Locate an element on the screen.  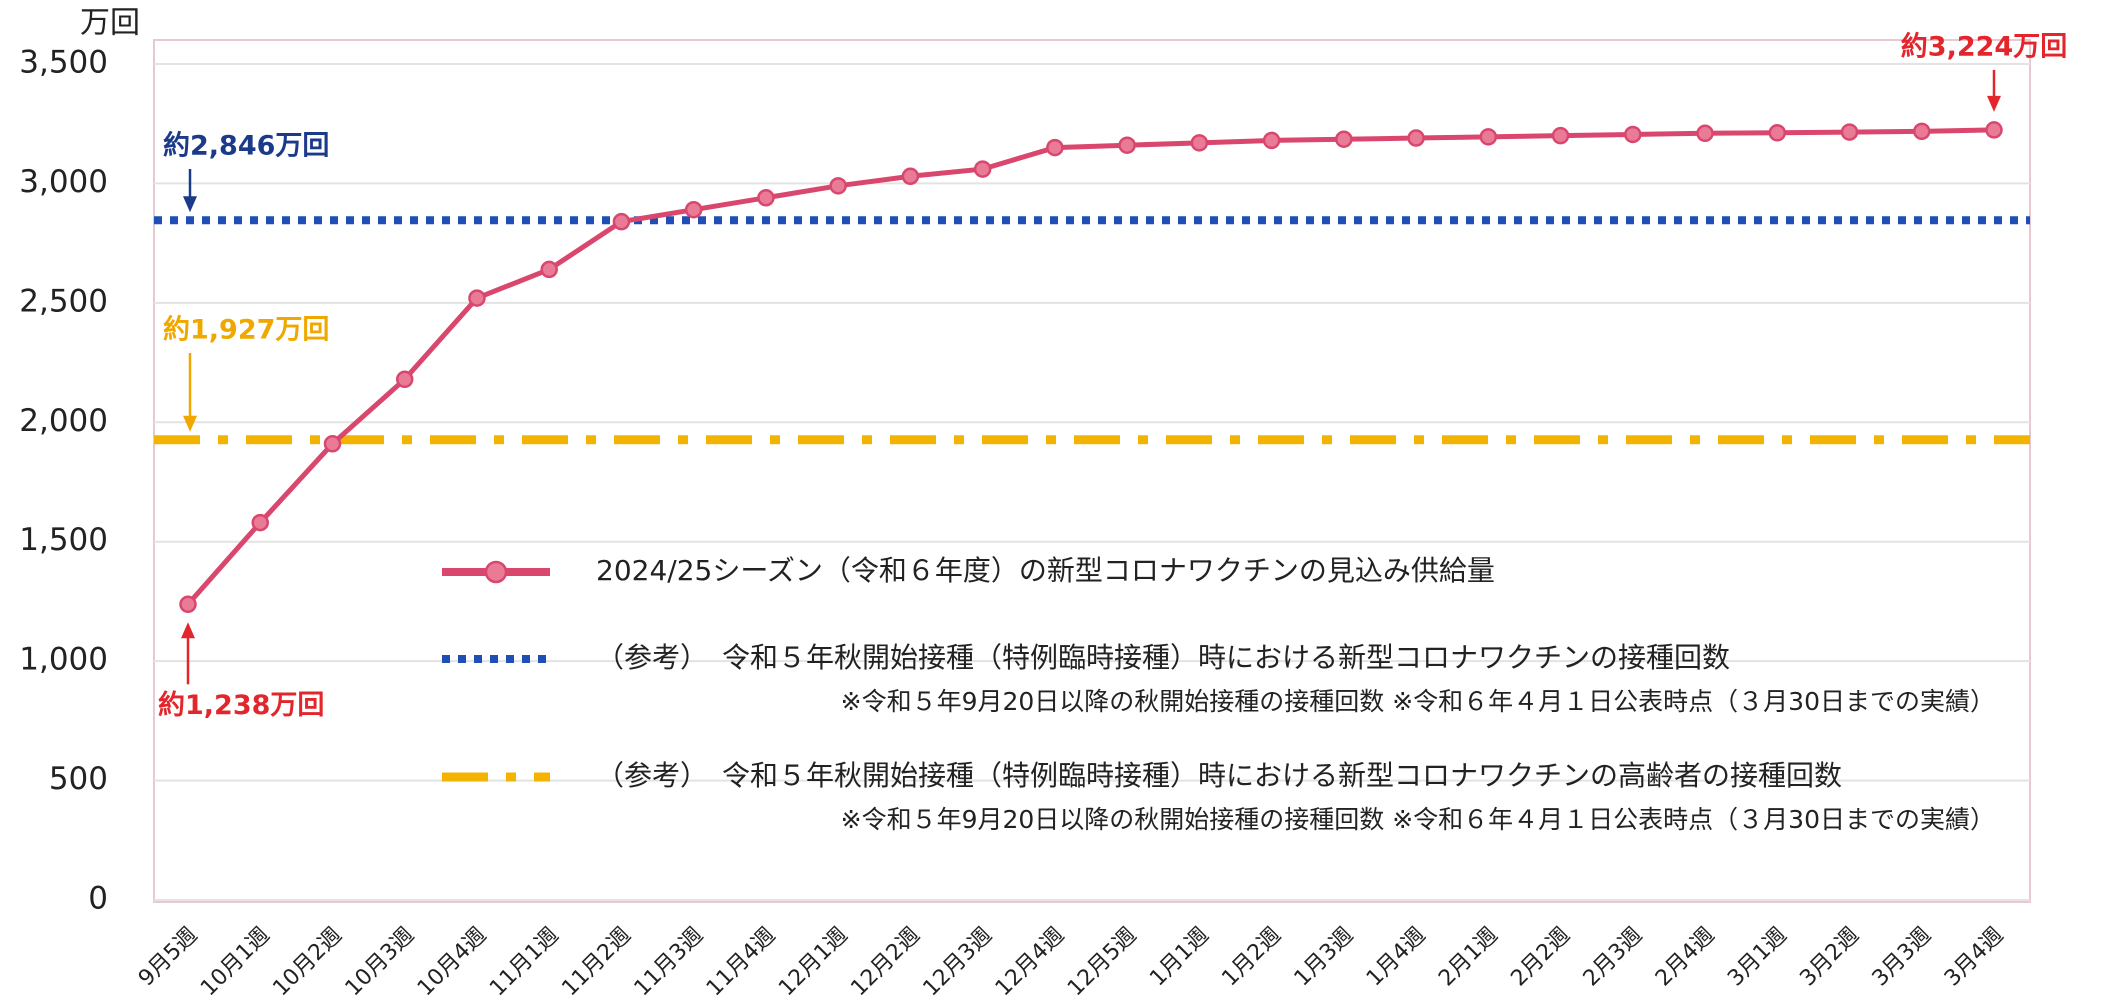
reference-label: 約2,846万回 is located at coordinates (246, 146).